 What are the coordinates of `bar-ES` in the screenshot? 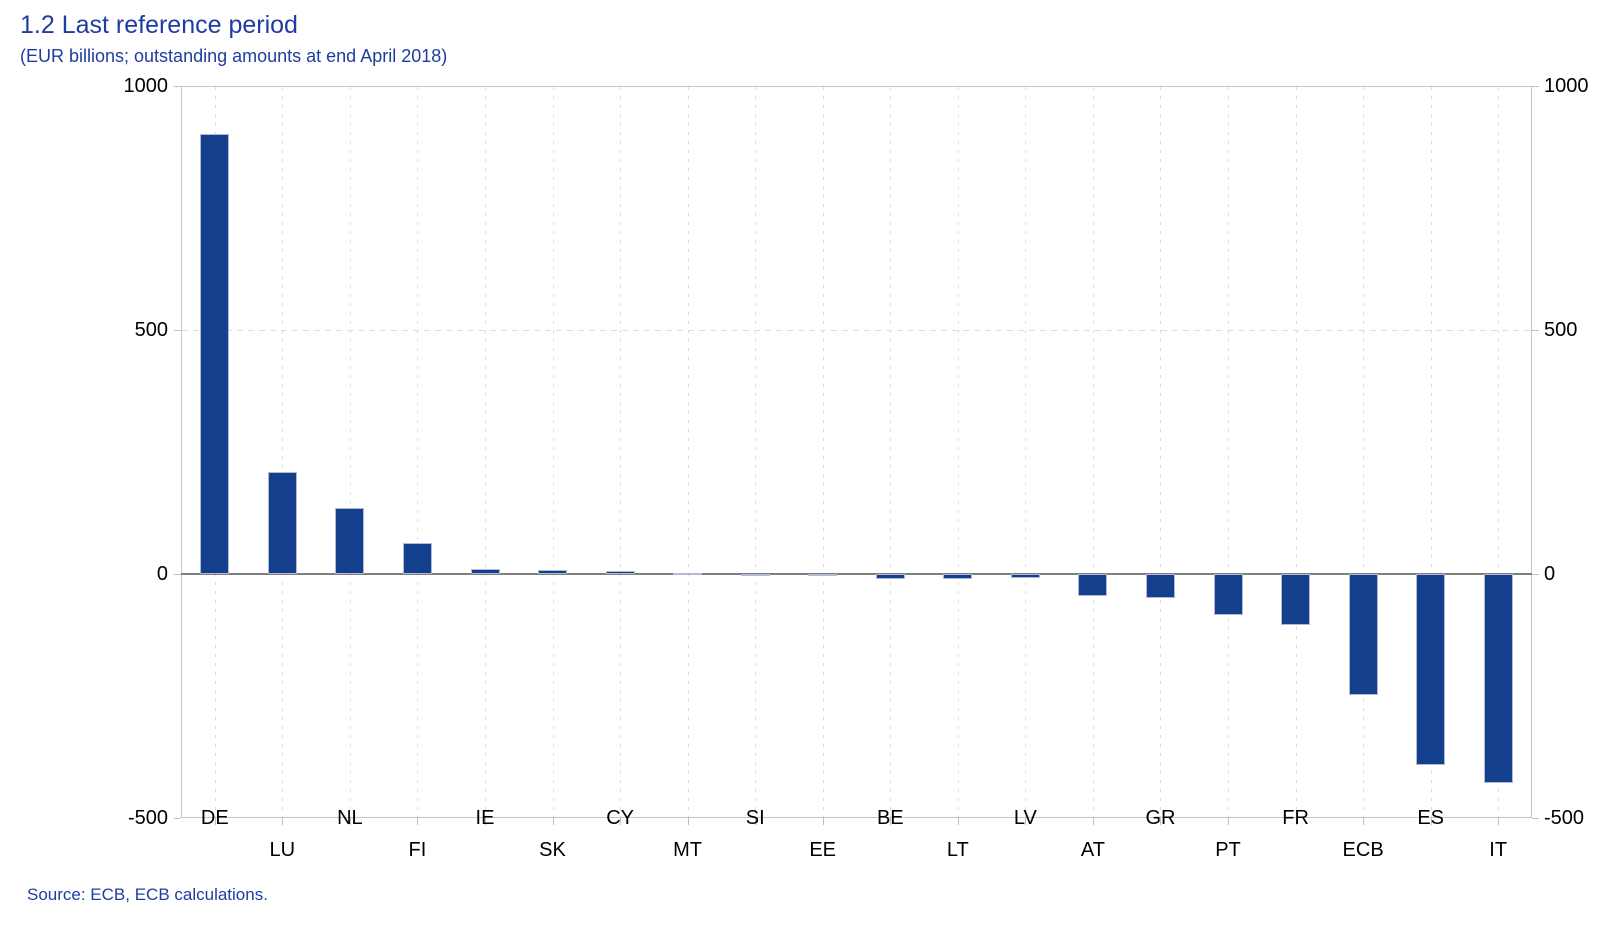 It's located at (1431, 670).